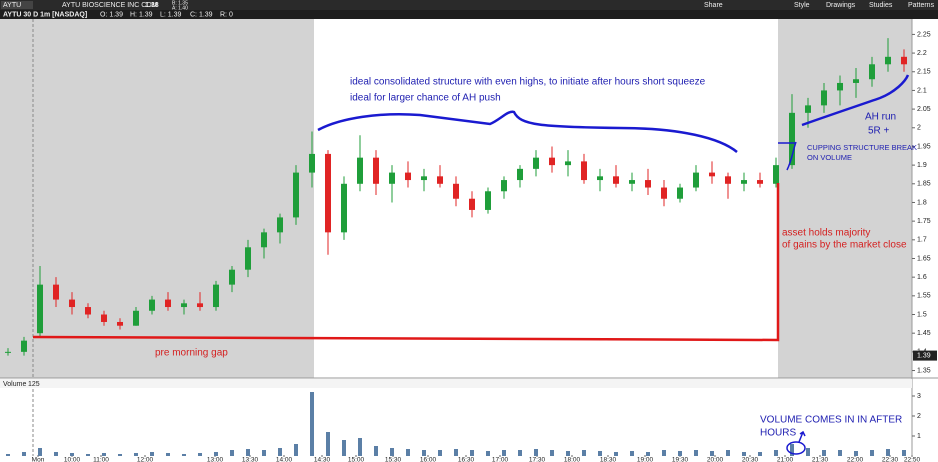 The height and width of the screenshot is (462, 938). What do you see at coordinates (845, 198) in the screenshot?
I see `afterhours-shading` at bounding box center [845, 198].